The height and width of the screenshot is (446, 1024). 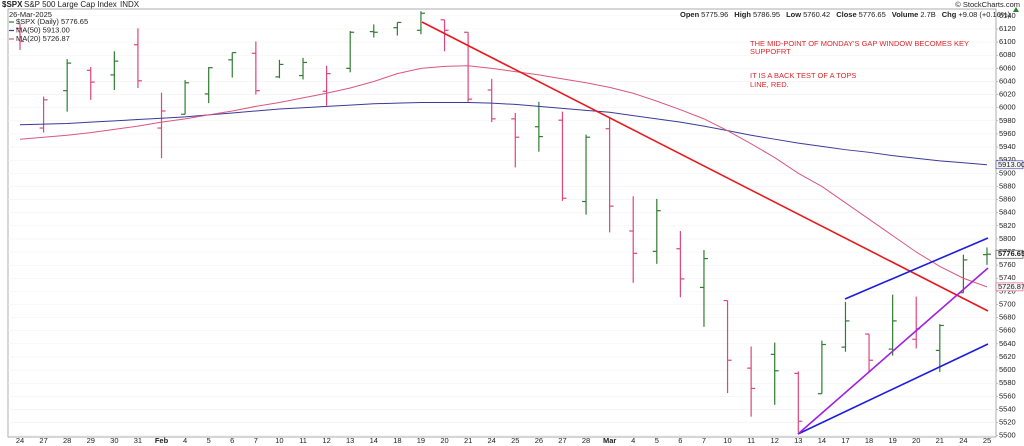 What do you see at coordinates (1007, 369) in the screenshot?
I see `y-tick-label: 5600` at bounding box center [1007, 369].